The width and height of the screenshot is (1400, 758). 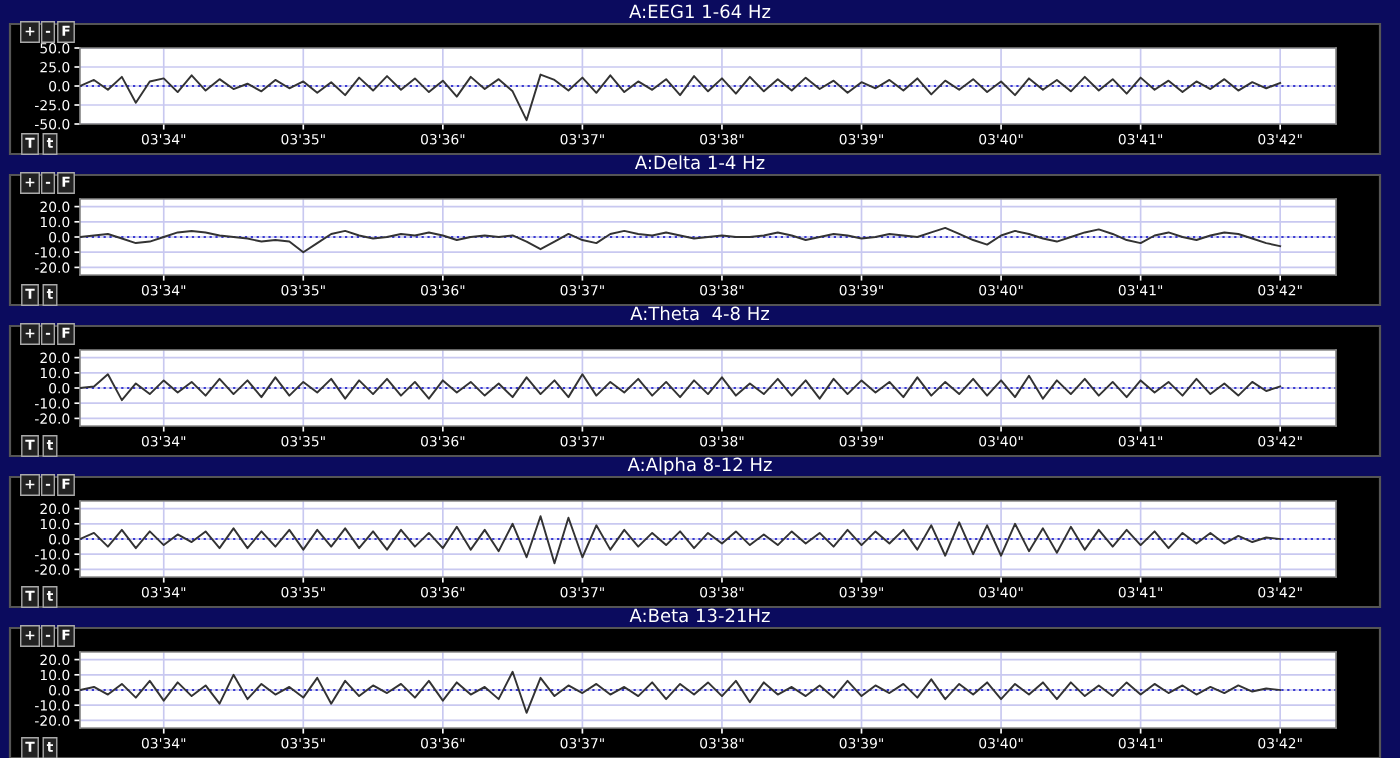 What do you see at coordinates (700, 313) in the screenshot?
I see `chart-title: A:Theta 4-8 Hz` at bounding box center [700, 313].